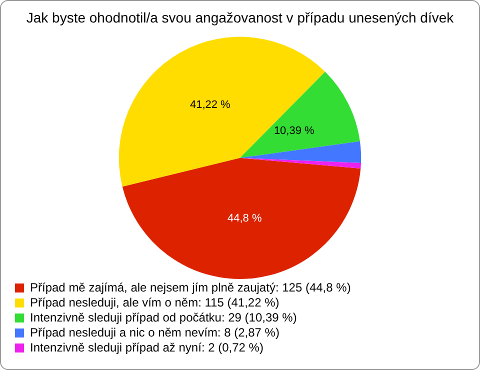 The image size is (480, 370). I want to click on chart-title: Jak byste ohodnotil/a svou angažovanost v případu unesených dívek, so click(240, 17).